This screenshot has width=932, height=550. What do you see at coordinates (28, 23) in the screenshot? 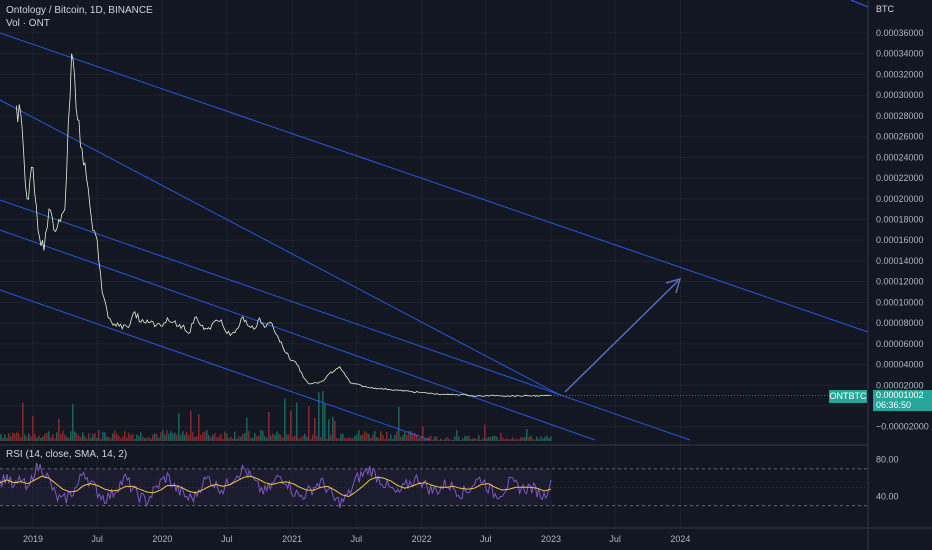
I see `volume-legend: Vol · ONT` at bounding box center [28, 23].